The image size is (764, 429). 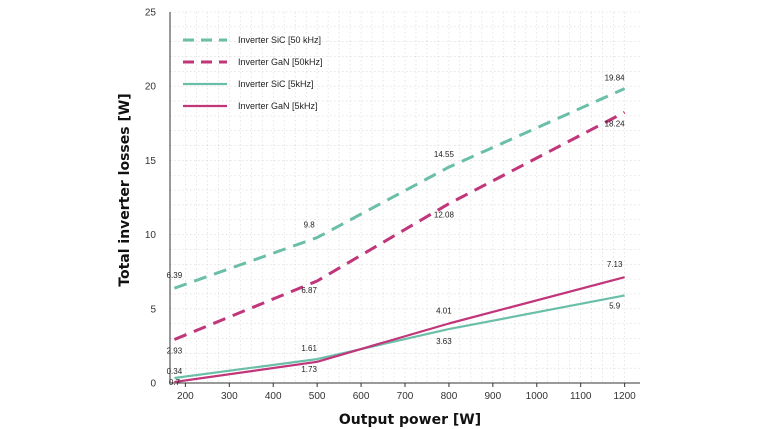 I want to click on x-tick-label: 1100, so click(x=581, y=396).